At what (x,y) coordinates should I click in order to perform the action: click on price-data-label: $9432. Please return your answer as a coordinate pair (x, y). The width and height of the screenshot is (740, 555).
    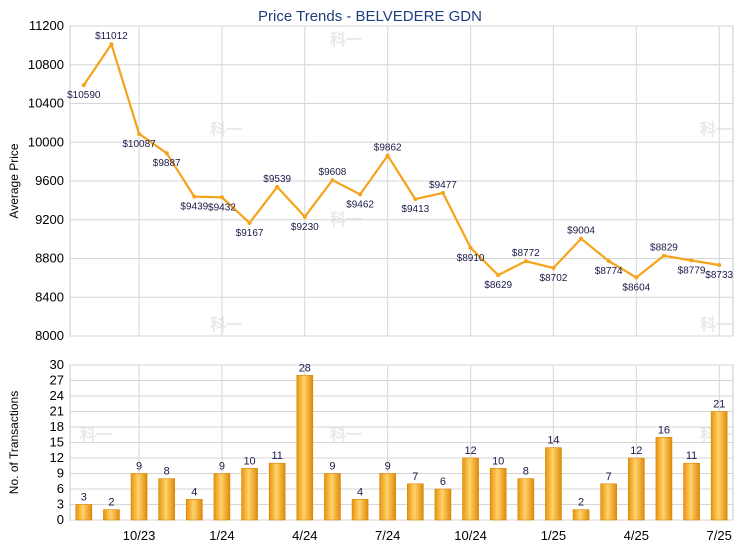
    Looking at the image, I should click on (222, 207).